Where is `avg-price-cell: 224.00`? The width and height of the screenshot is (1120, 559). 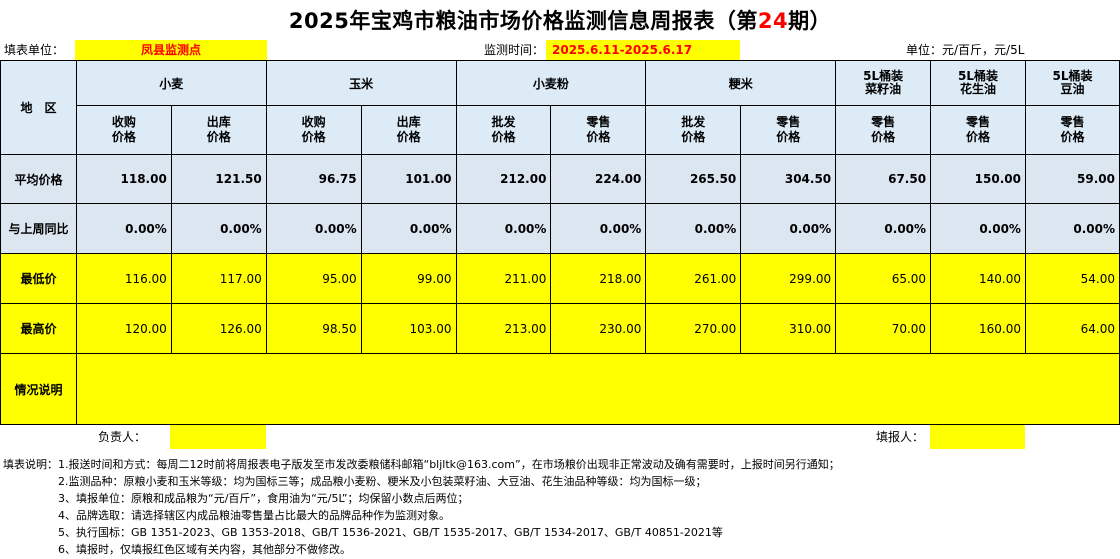
avg-price-cell: 224.00 is located at coordinates (598, 179).